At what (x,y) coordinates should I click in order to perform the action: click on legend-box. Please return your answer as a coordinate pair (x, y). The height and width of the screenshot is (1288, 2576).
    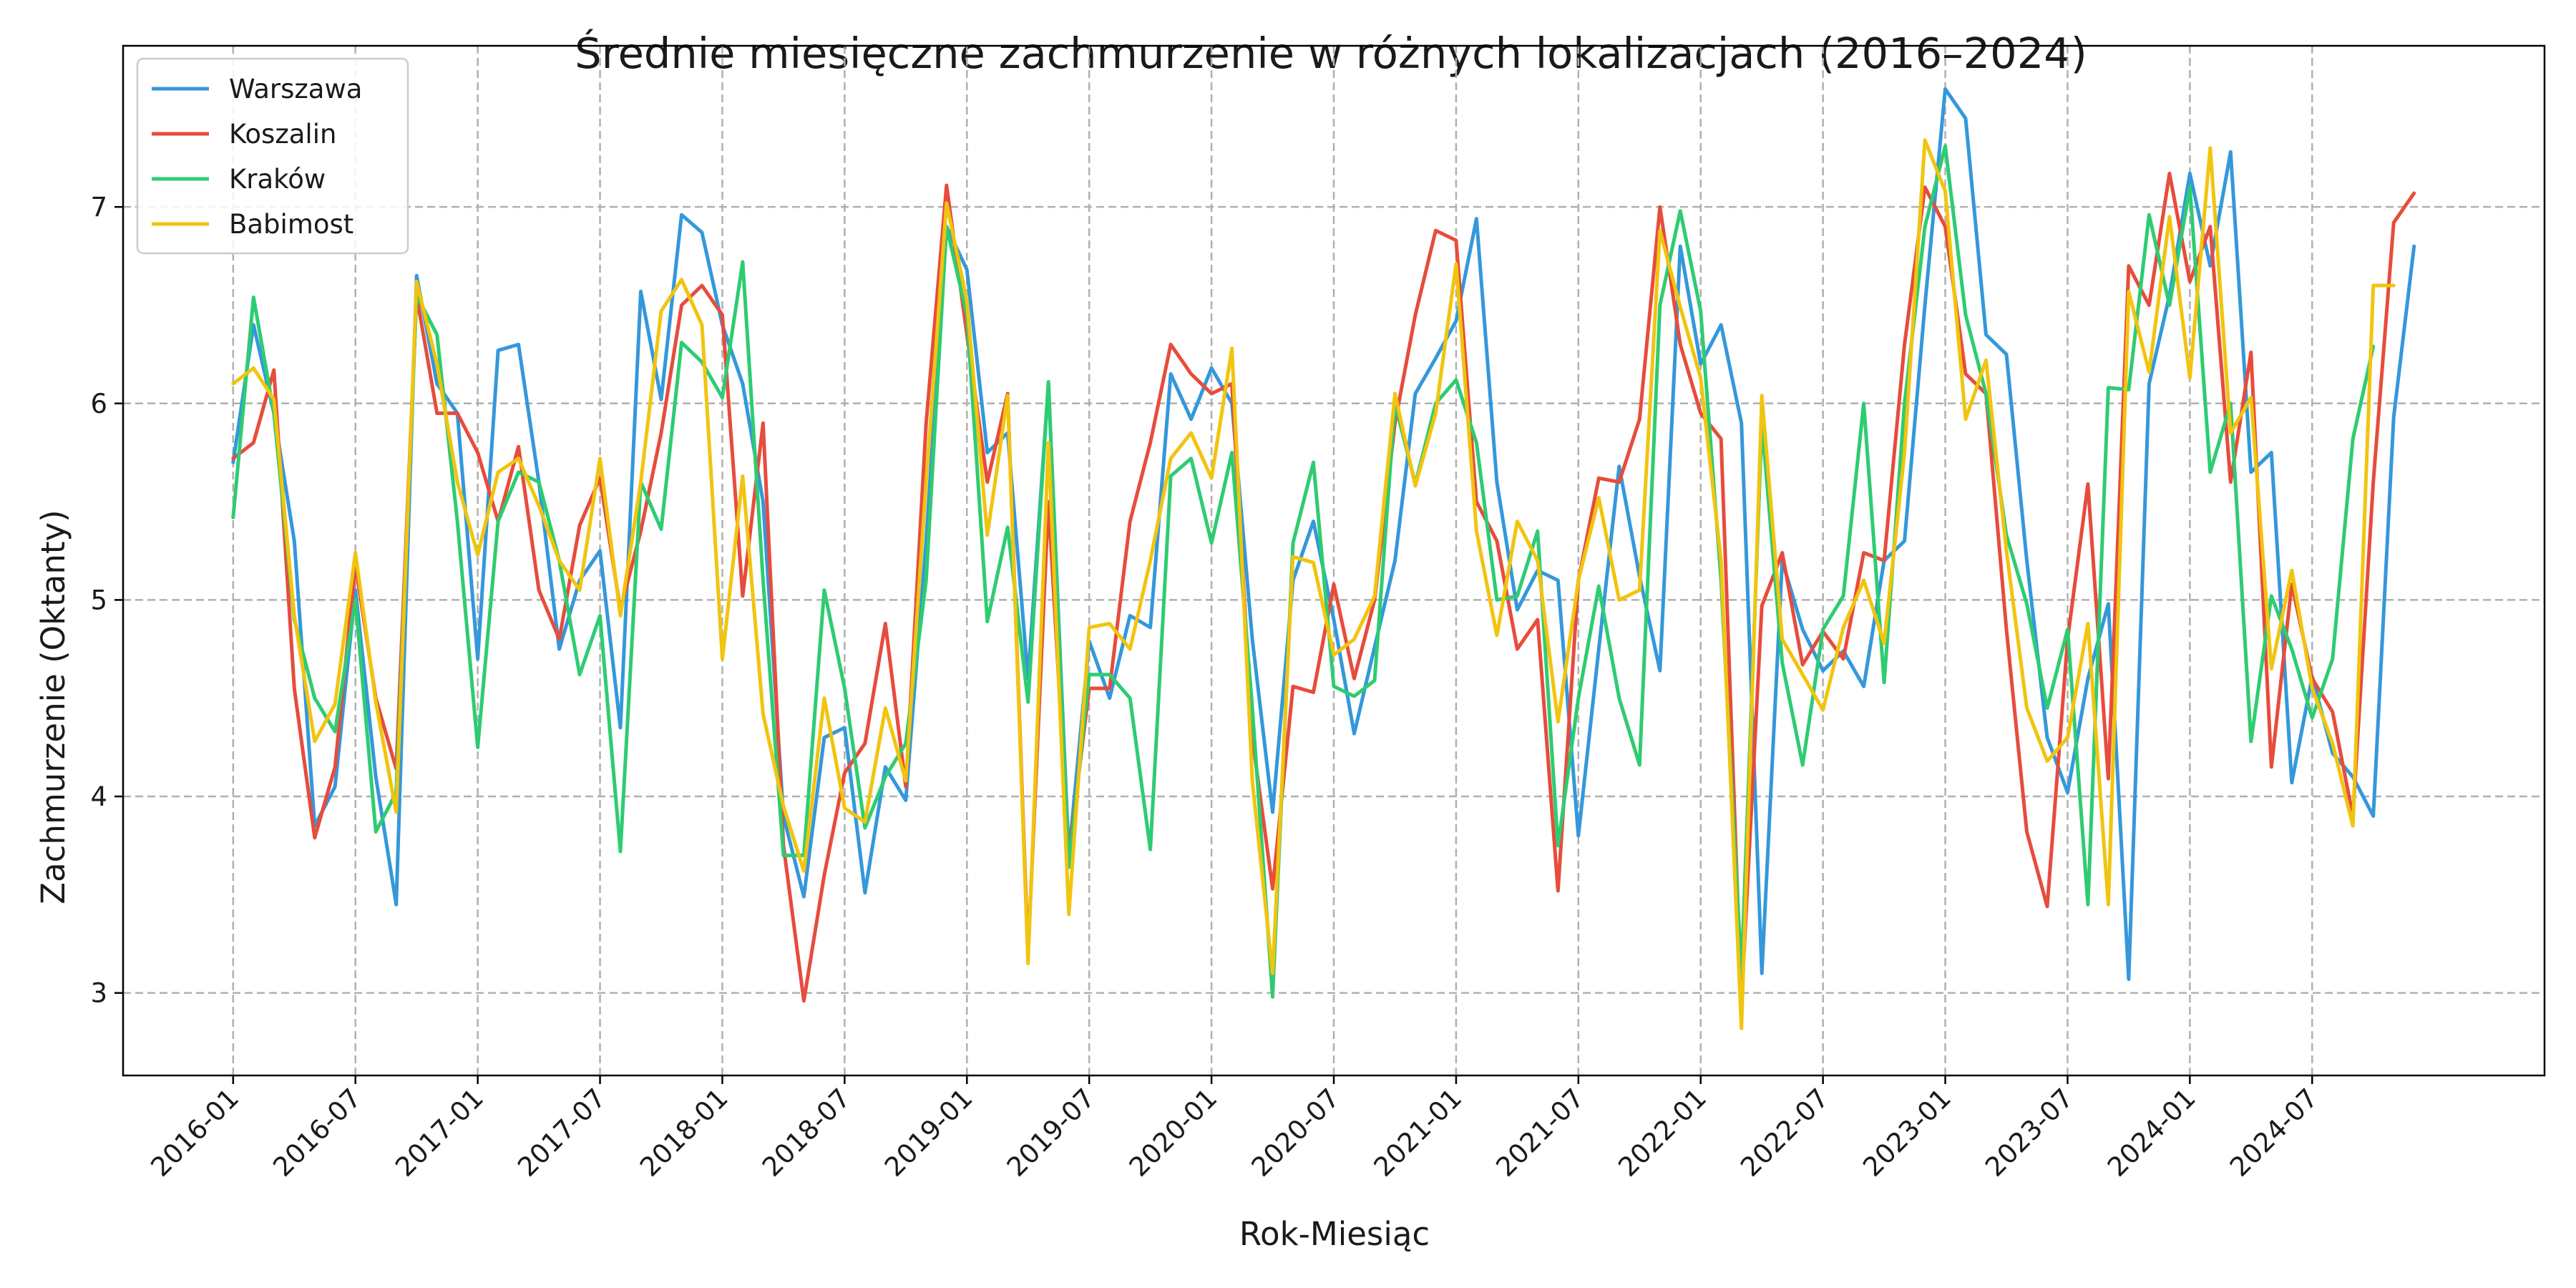
    Looking at the image, I should click on (272, 156).